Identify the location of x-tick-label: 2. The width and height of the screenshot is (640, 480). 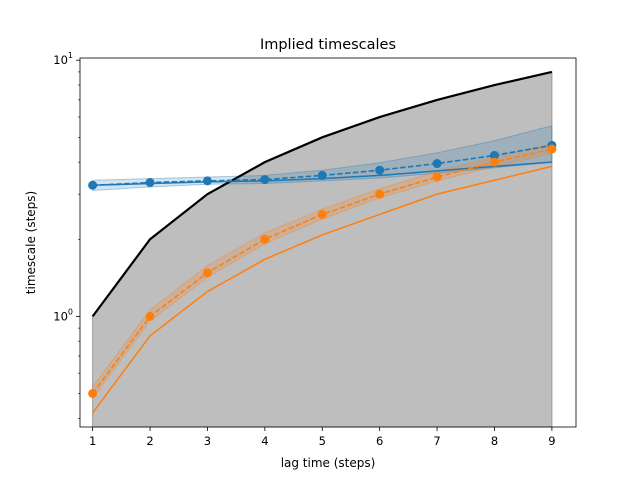
(149, 441).